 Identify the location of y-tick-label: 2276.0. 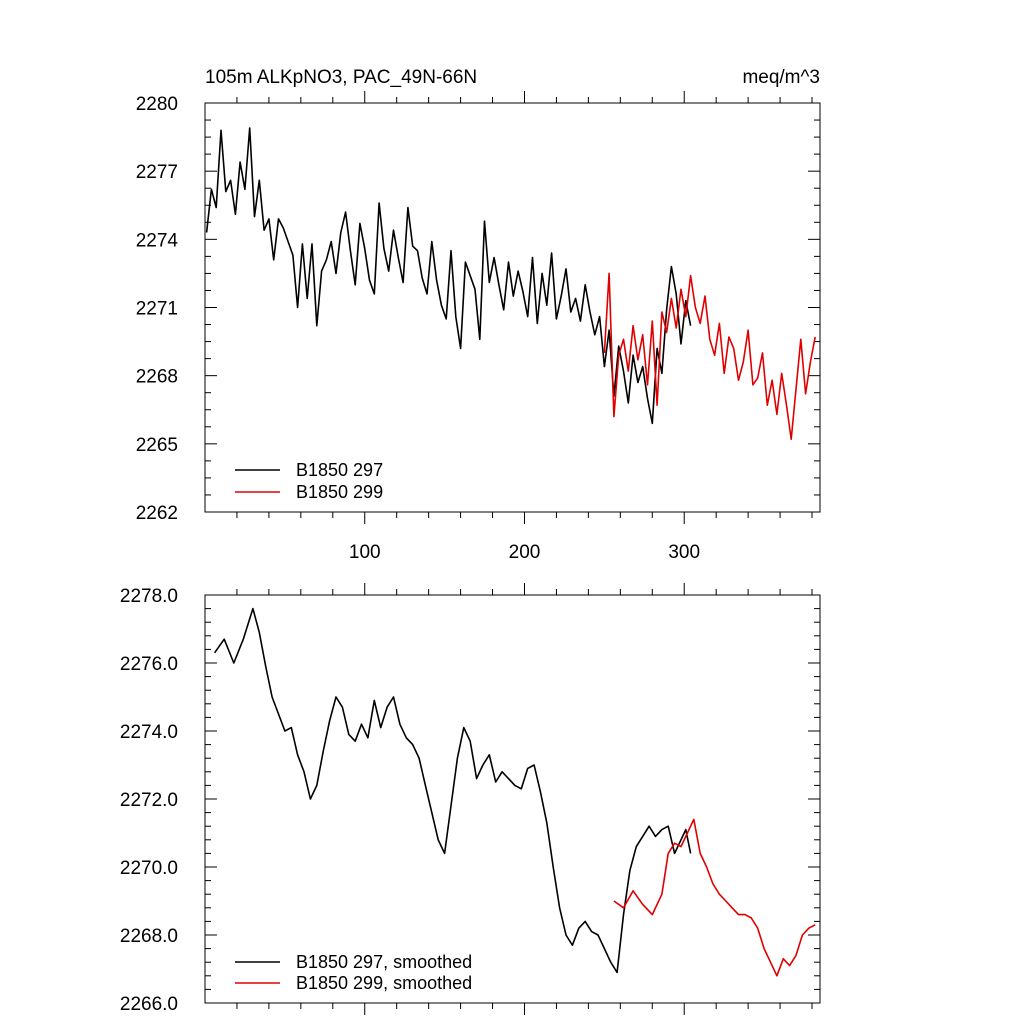
(149, 664).